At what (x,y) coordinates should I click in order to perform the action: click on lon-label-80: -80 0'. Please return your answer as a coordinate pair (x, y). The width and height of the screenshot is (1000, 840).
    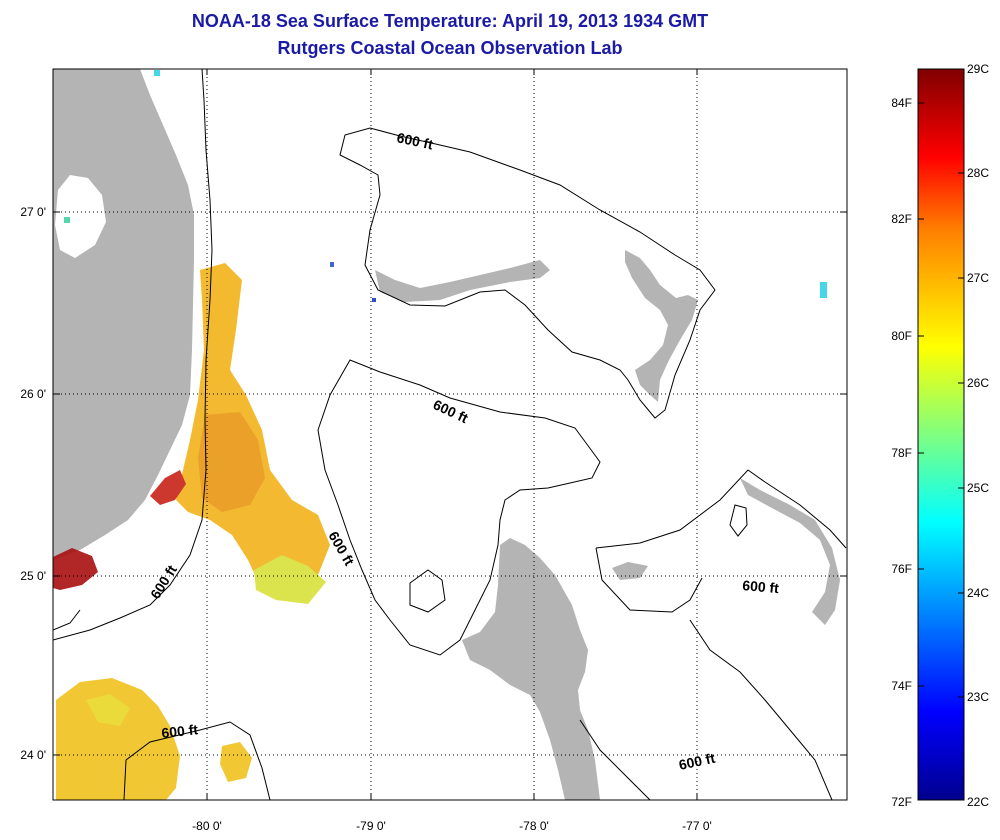
    Looking at the image, I should click on (207, 826).